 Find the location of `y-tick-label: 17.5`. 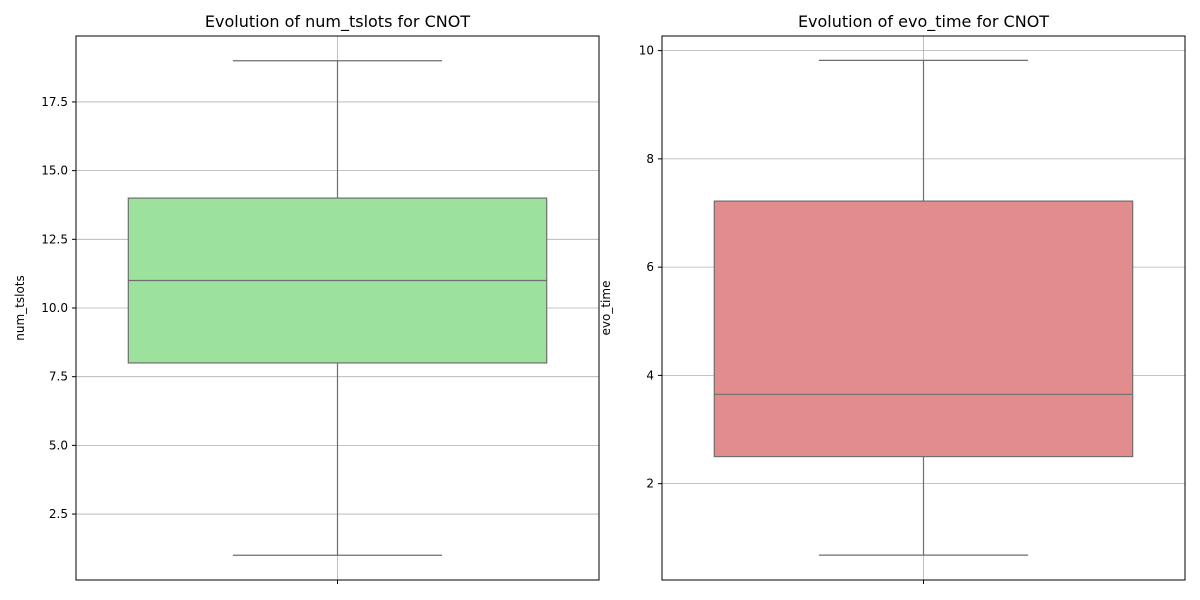

y-tick-label: 17.5 is located at coordinates (54, 102).